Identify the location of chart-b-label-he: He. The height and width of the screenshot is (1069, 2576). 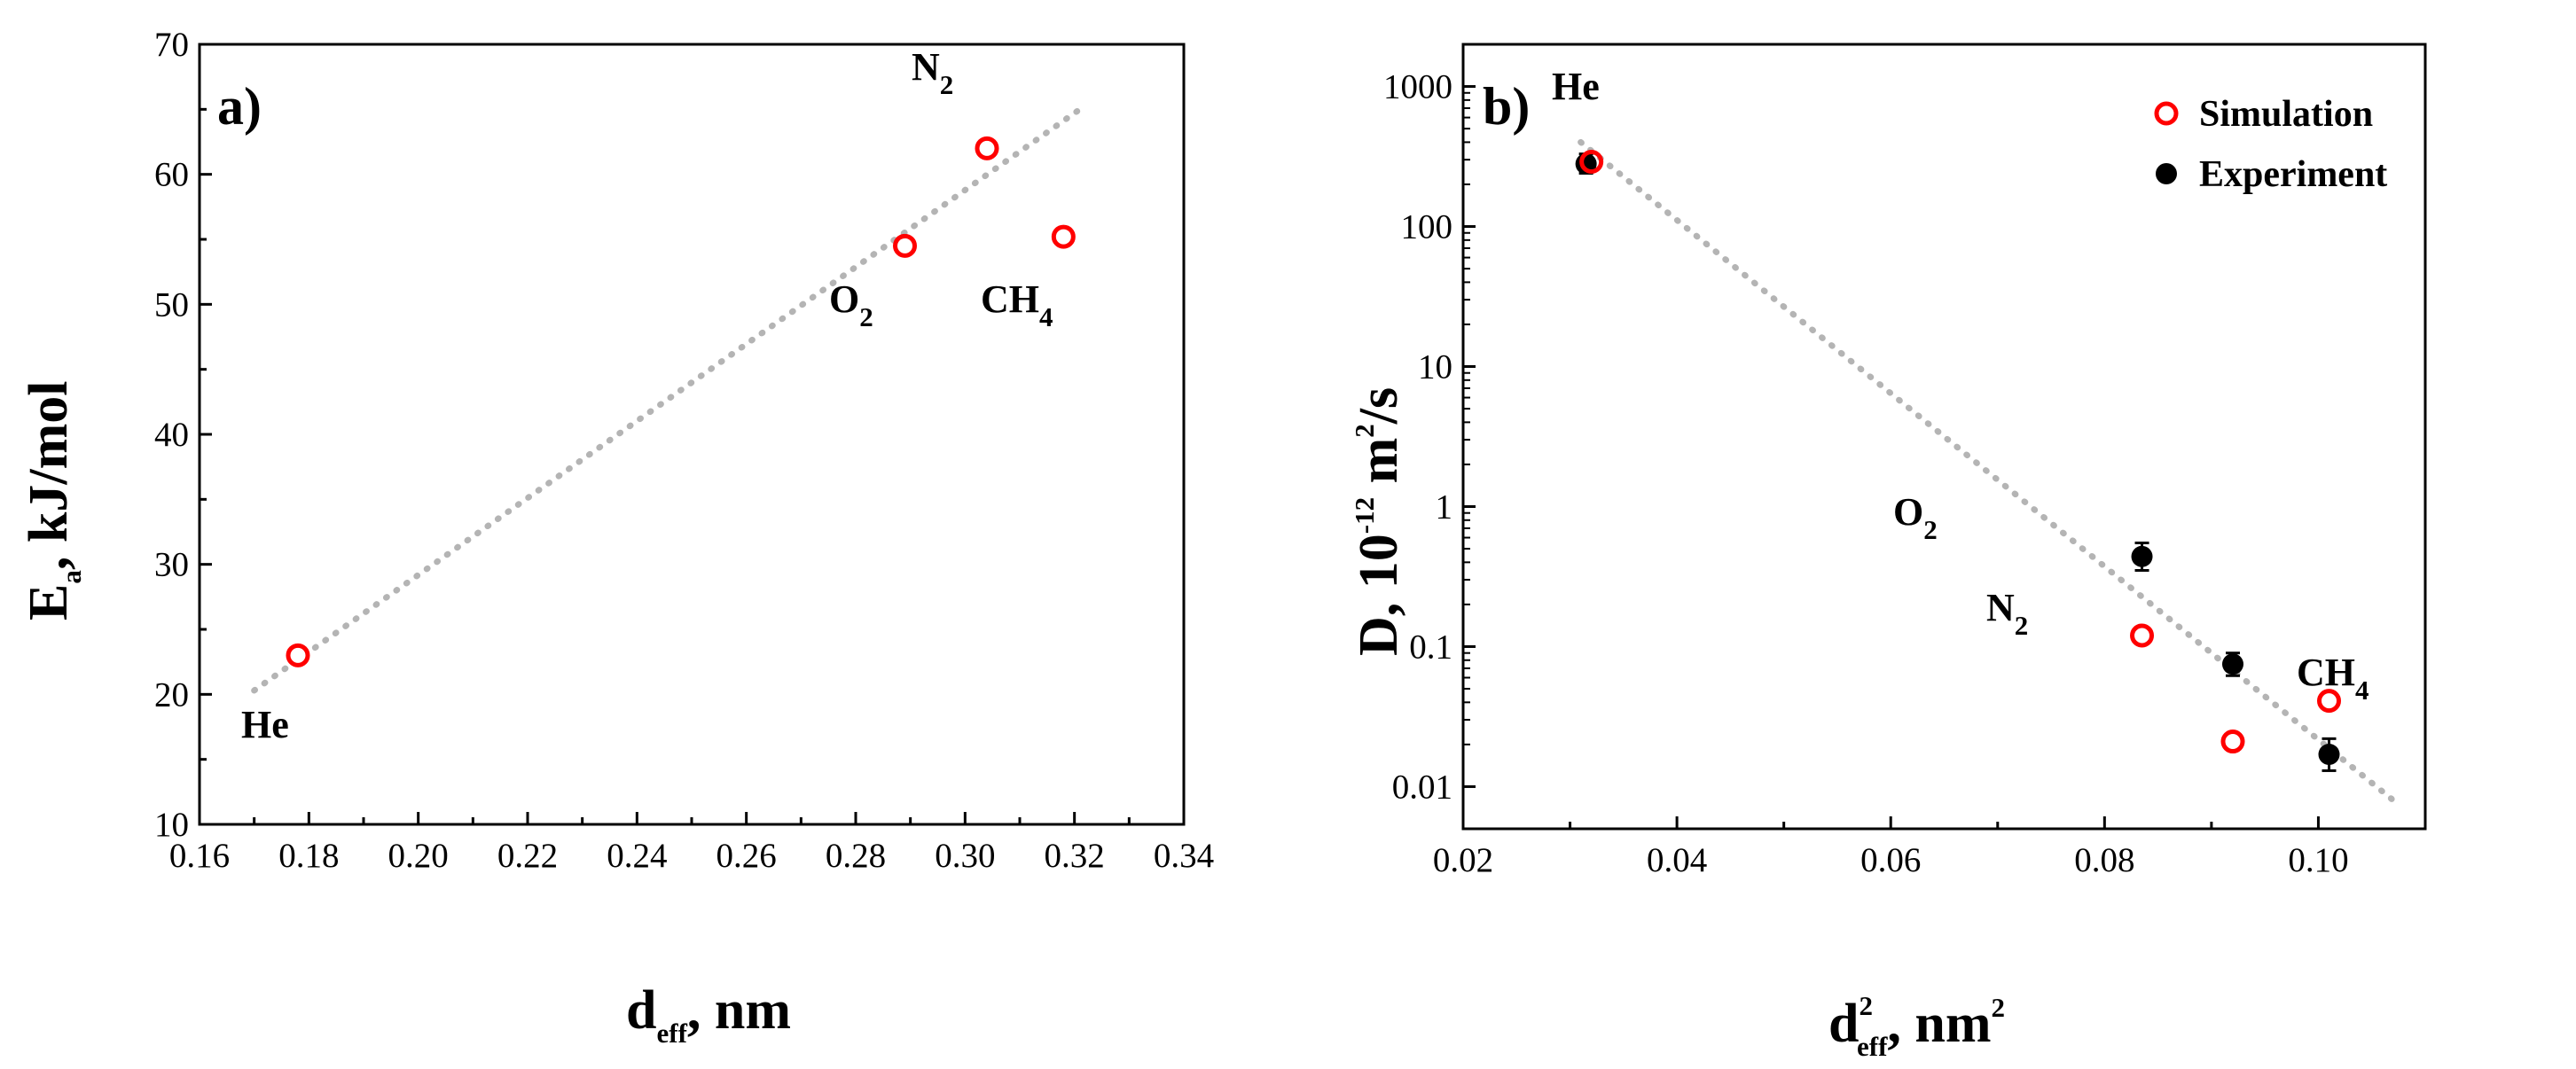
(1576, 86).